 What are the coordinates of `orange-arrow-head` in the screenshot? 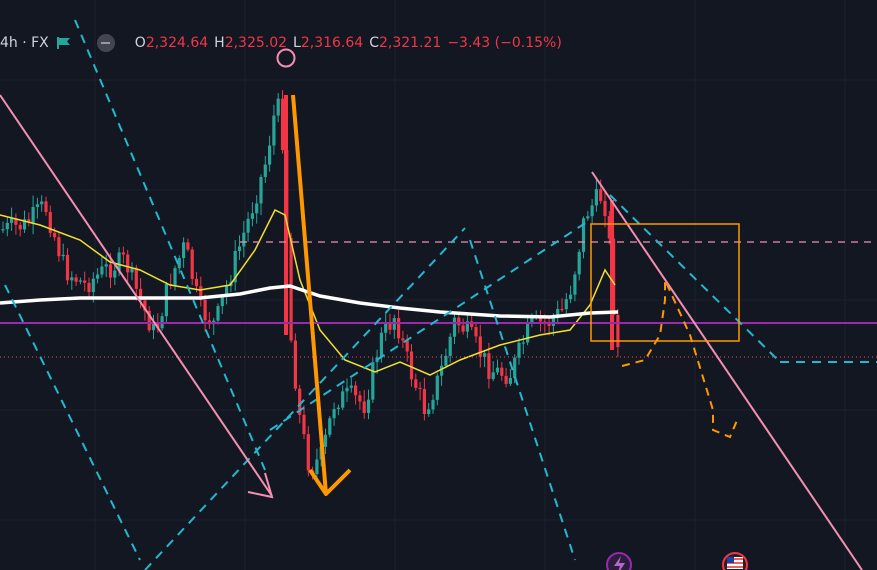 It's located at (330, 482).